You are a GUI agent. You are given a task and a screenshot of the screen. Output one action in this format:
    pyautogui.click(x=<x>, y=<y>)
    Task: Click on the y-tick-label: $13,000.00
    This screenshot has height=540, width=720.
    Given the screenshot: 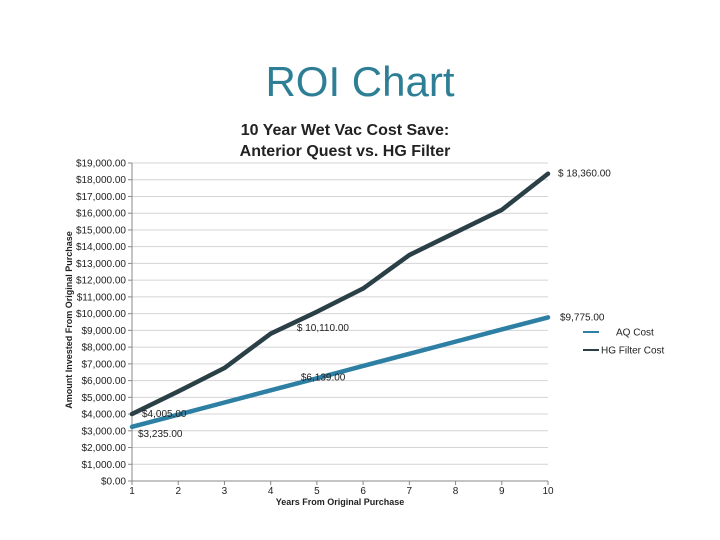 What is the action you would take?
    pyautogui.click(x=101, y=264)
    